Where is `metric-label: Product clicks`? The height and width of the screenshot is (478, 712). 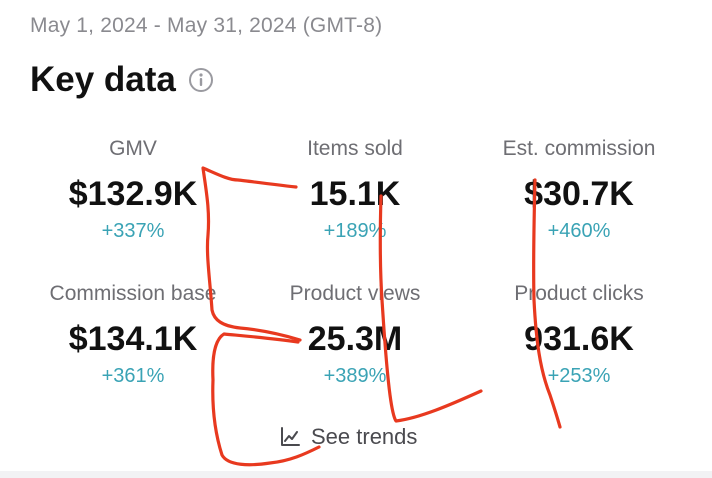 metric-label: Product clicks is located at coordinates (579, 293).